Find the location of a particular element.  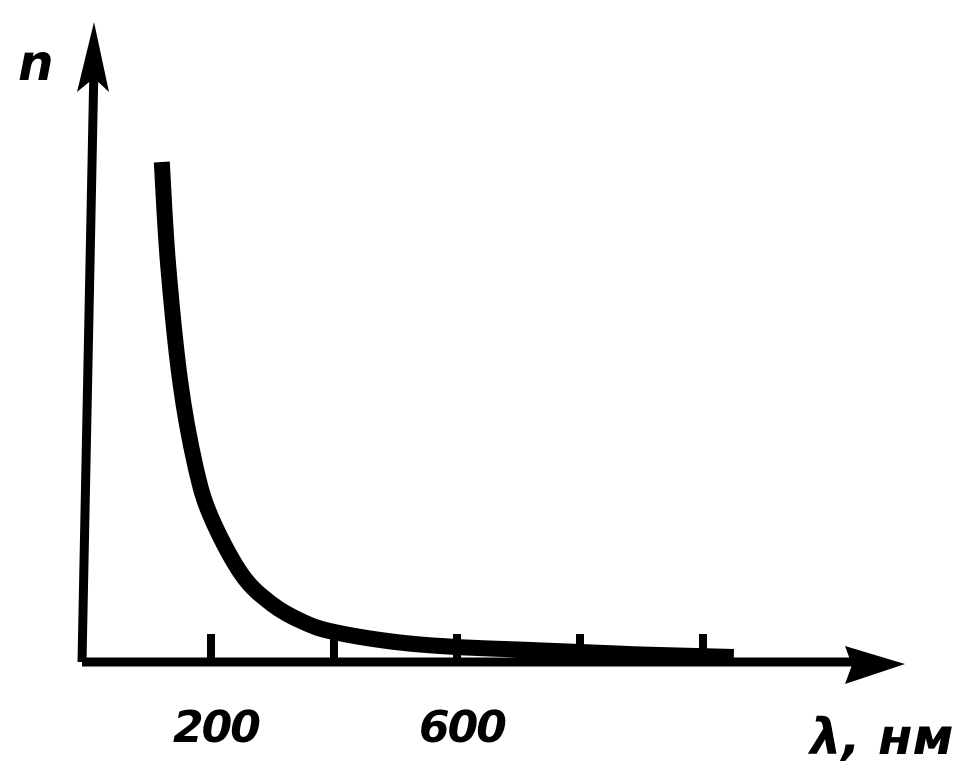

y-axis is located at coordinates (88, 363).